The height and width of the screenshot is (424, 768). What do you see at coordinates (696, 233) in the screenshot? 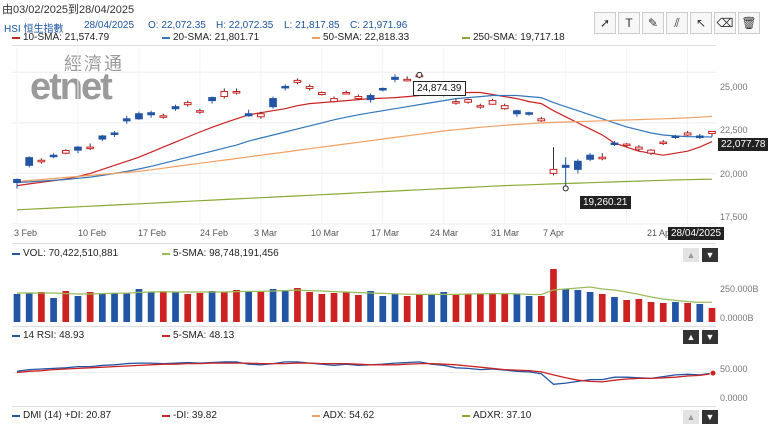
I see `current-date-tag: 28/04/2025` at bounding box center [696, 233].